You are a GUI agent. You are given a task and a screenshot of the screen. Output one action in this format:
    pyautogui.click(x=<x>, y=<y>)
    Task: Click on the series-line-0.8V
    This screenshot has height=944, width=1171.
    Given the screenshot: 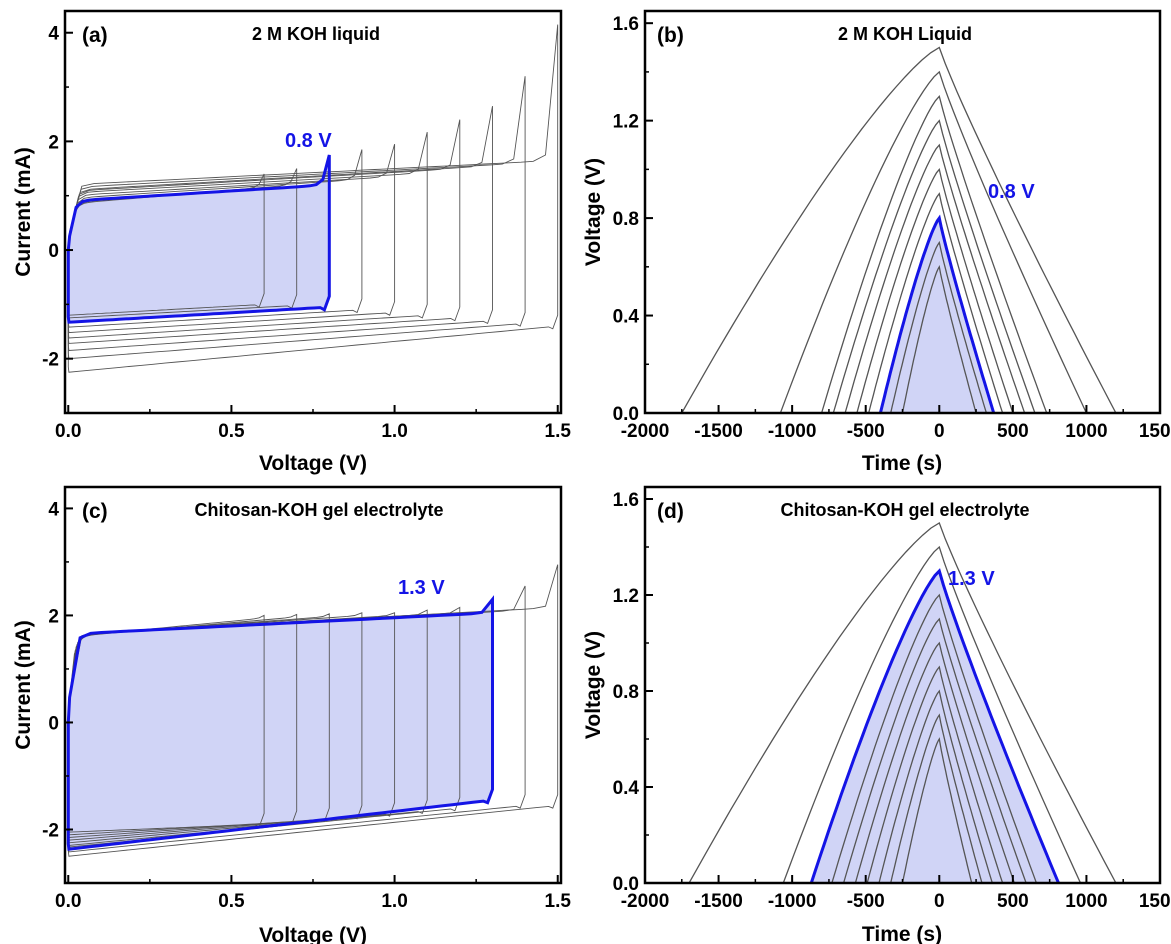 What is the action you would take?
    pyautogui.click(x=935, y=786)
    